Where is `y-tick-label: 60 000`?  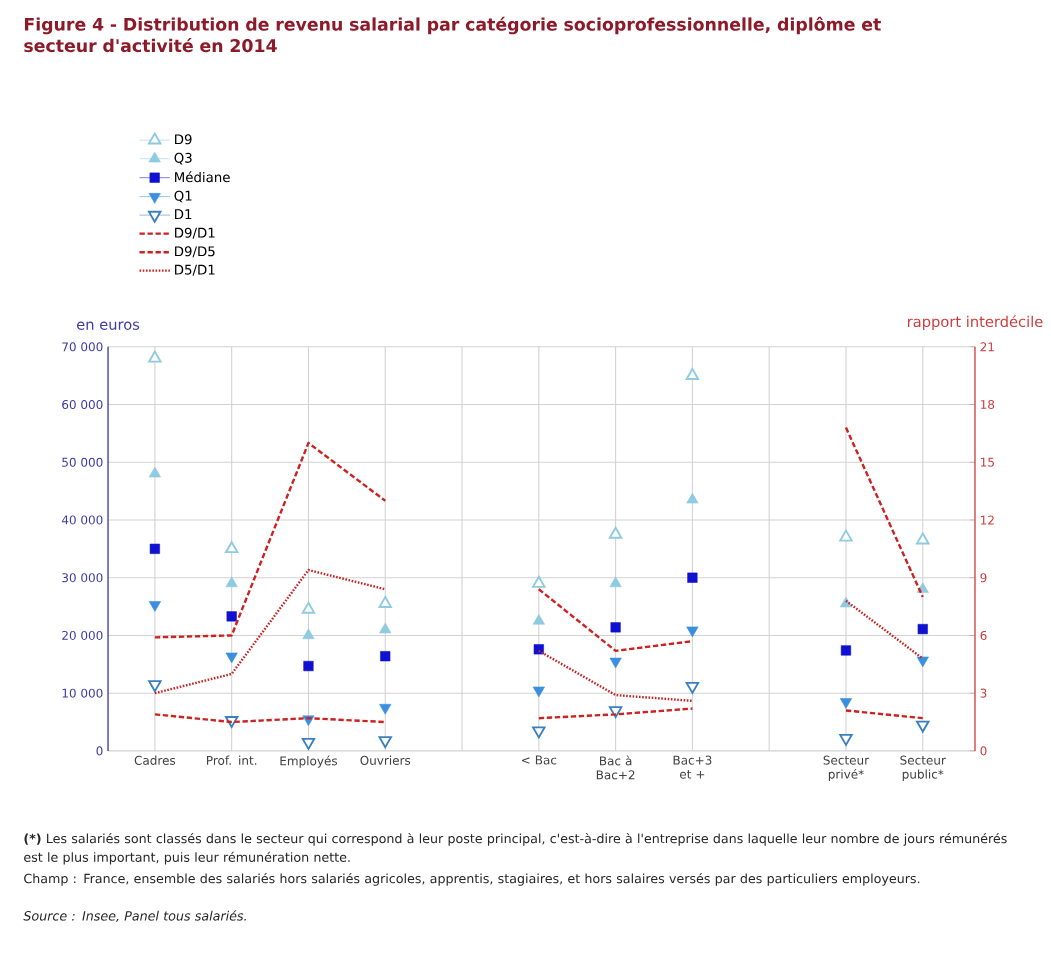
y-tick-label: 60 000 is located at coordinates (82, 404).